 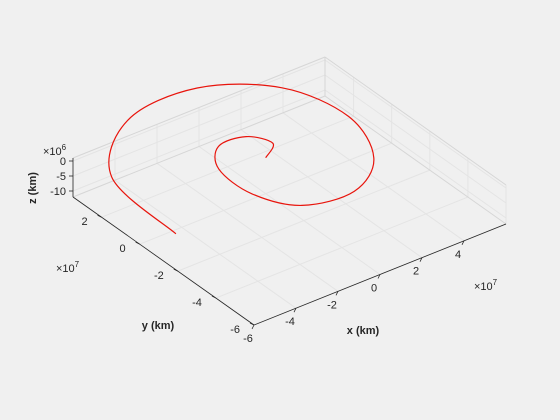 I want to click on z-axis-label: z (km), so click(x=33, y=188).